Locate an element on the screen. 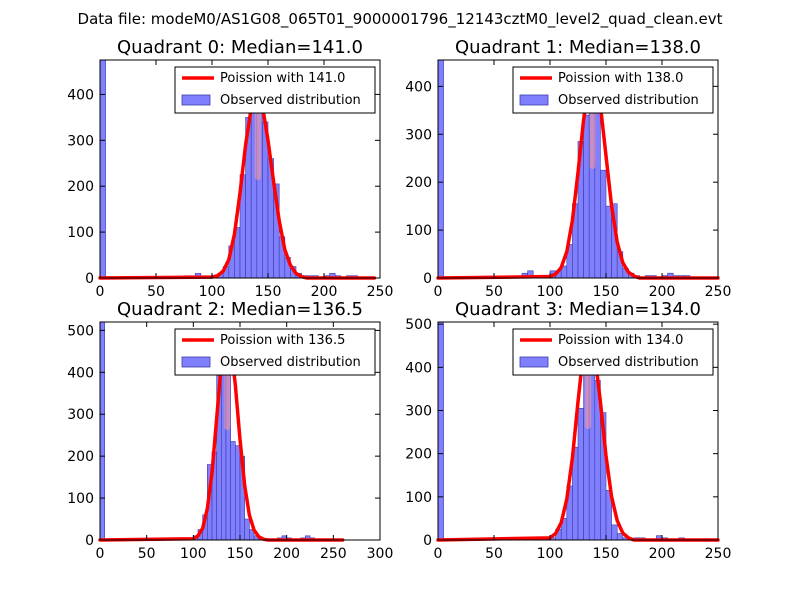 Image resolution: width=800 pixels, height=600 pixels. legend-label-poisson: Poission with 141.0 is located at coordinates (282, 78).